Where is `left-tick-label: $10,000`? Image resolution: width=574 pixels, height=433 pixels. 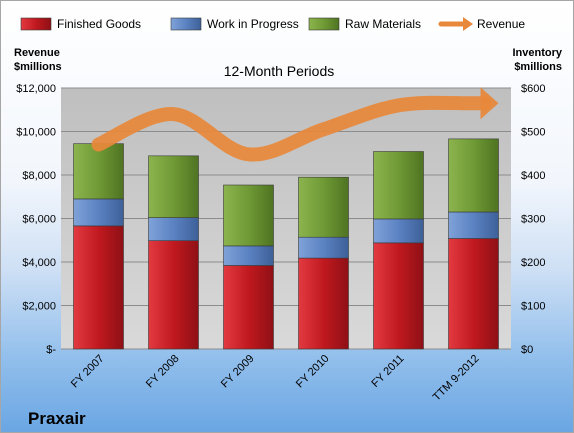
left-tick-label: $10,000 is located at coordinates (36, 133).